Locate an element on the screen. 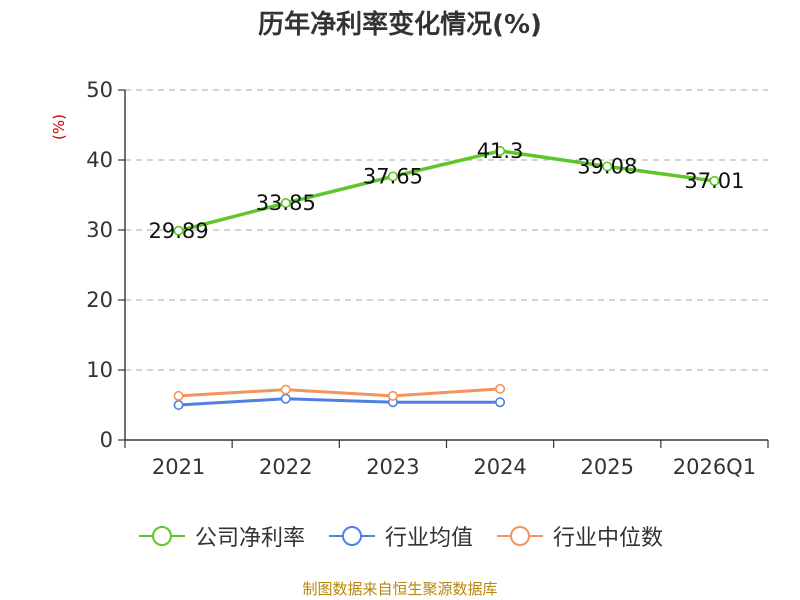 The image size is (800, 600). source-note: 制图数据来自恒生聚源数据库 is located at coordinates (400, 589).